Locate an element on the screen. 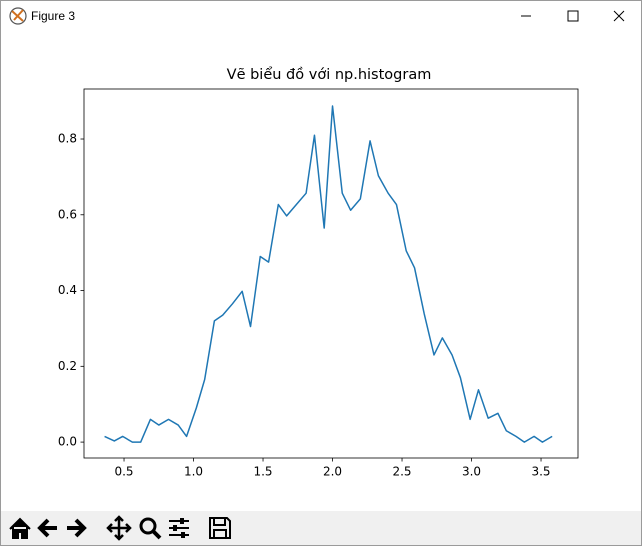  app-icon is located at coordinates (18, 16).